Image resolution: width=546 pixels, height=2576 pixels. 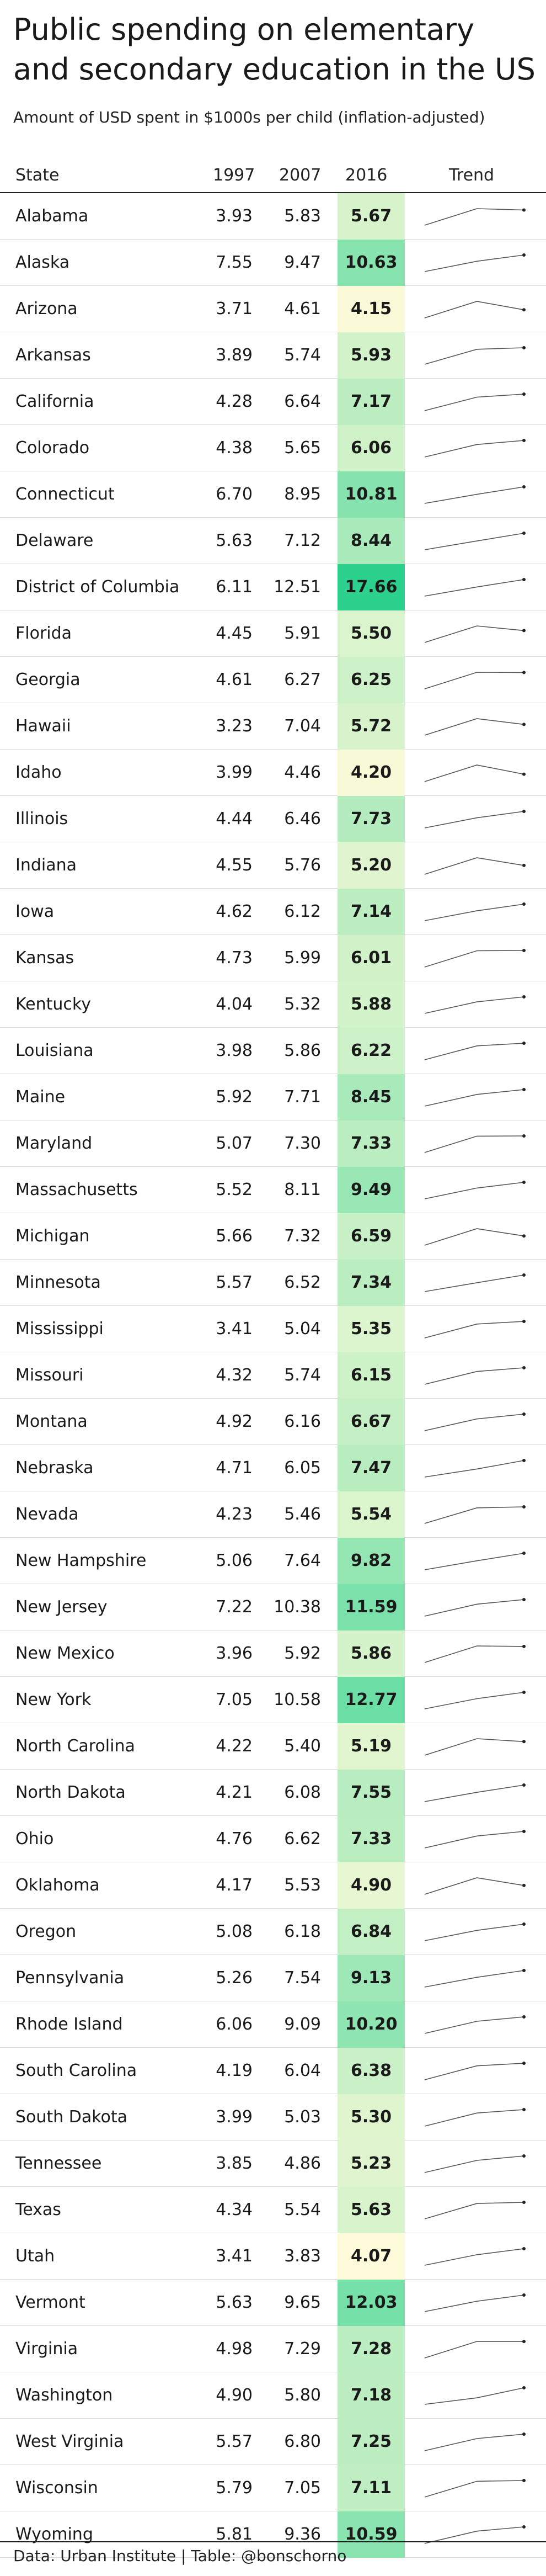 What do you see at coordinates (234, 1931) in the screenshot?
I see `value-1997: 5.08` at bounding box center [234, 1931].